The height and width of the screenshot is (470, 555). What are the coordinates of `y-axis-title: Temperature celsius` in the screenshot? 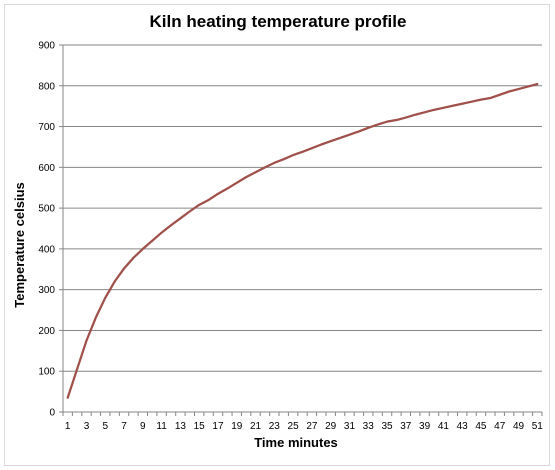 It's located at (19, 244).